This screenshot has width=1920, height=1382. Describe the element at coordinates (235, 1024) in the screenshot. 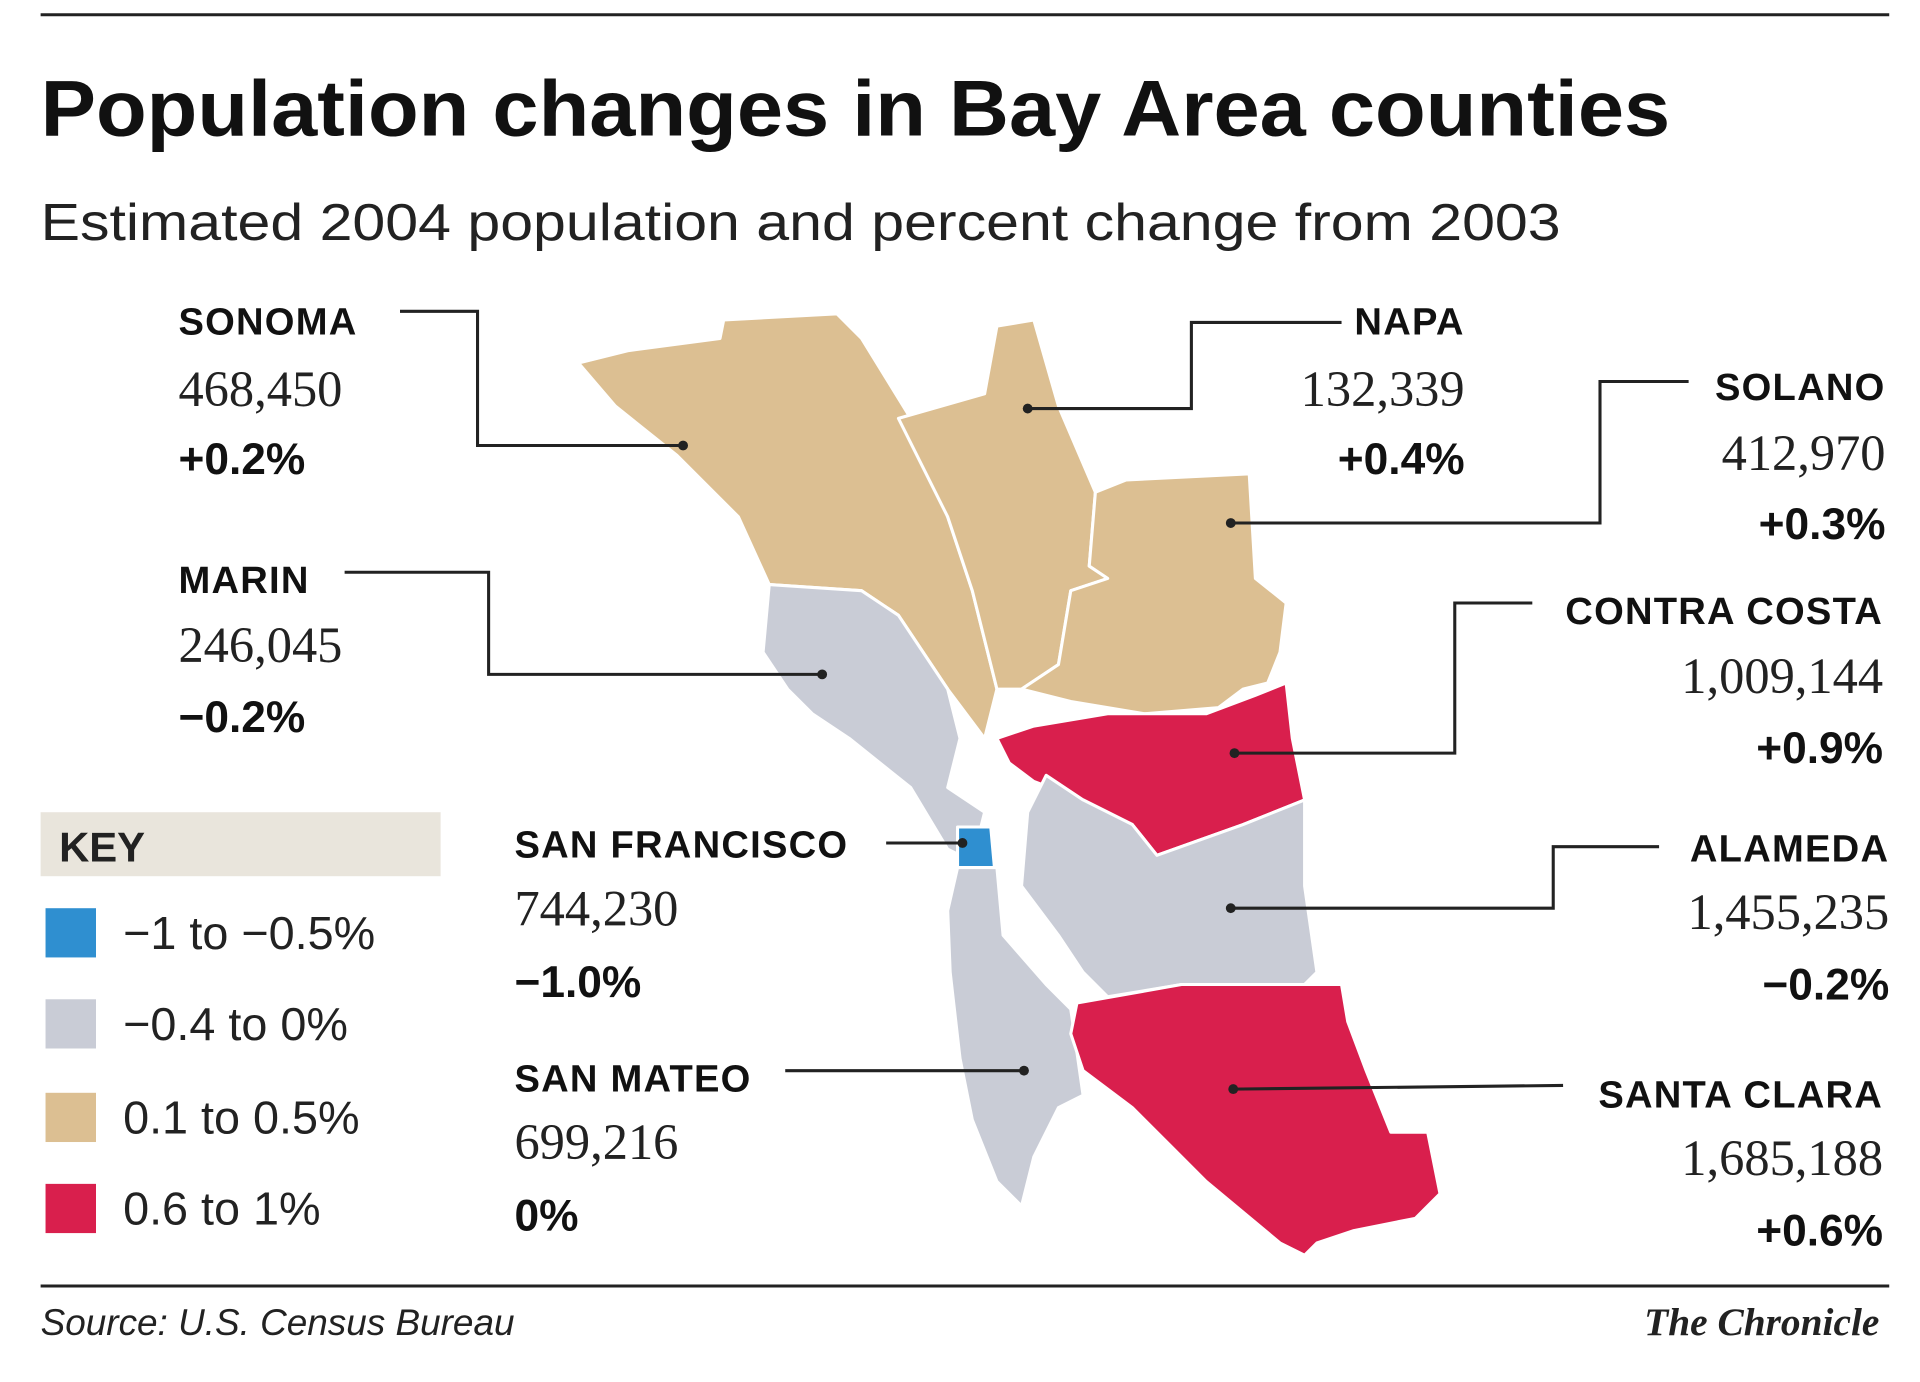

I see `legend-label: −0.4 to 0%` at that location.